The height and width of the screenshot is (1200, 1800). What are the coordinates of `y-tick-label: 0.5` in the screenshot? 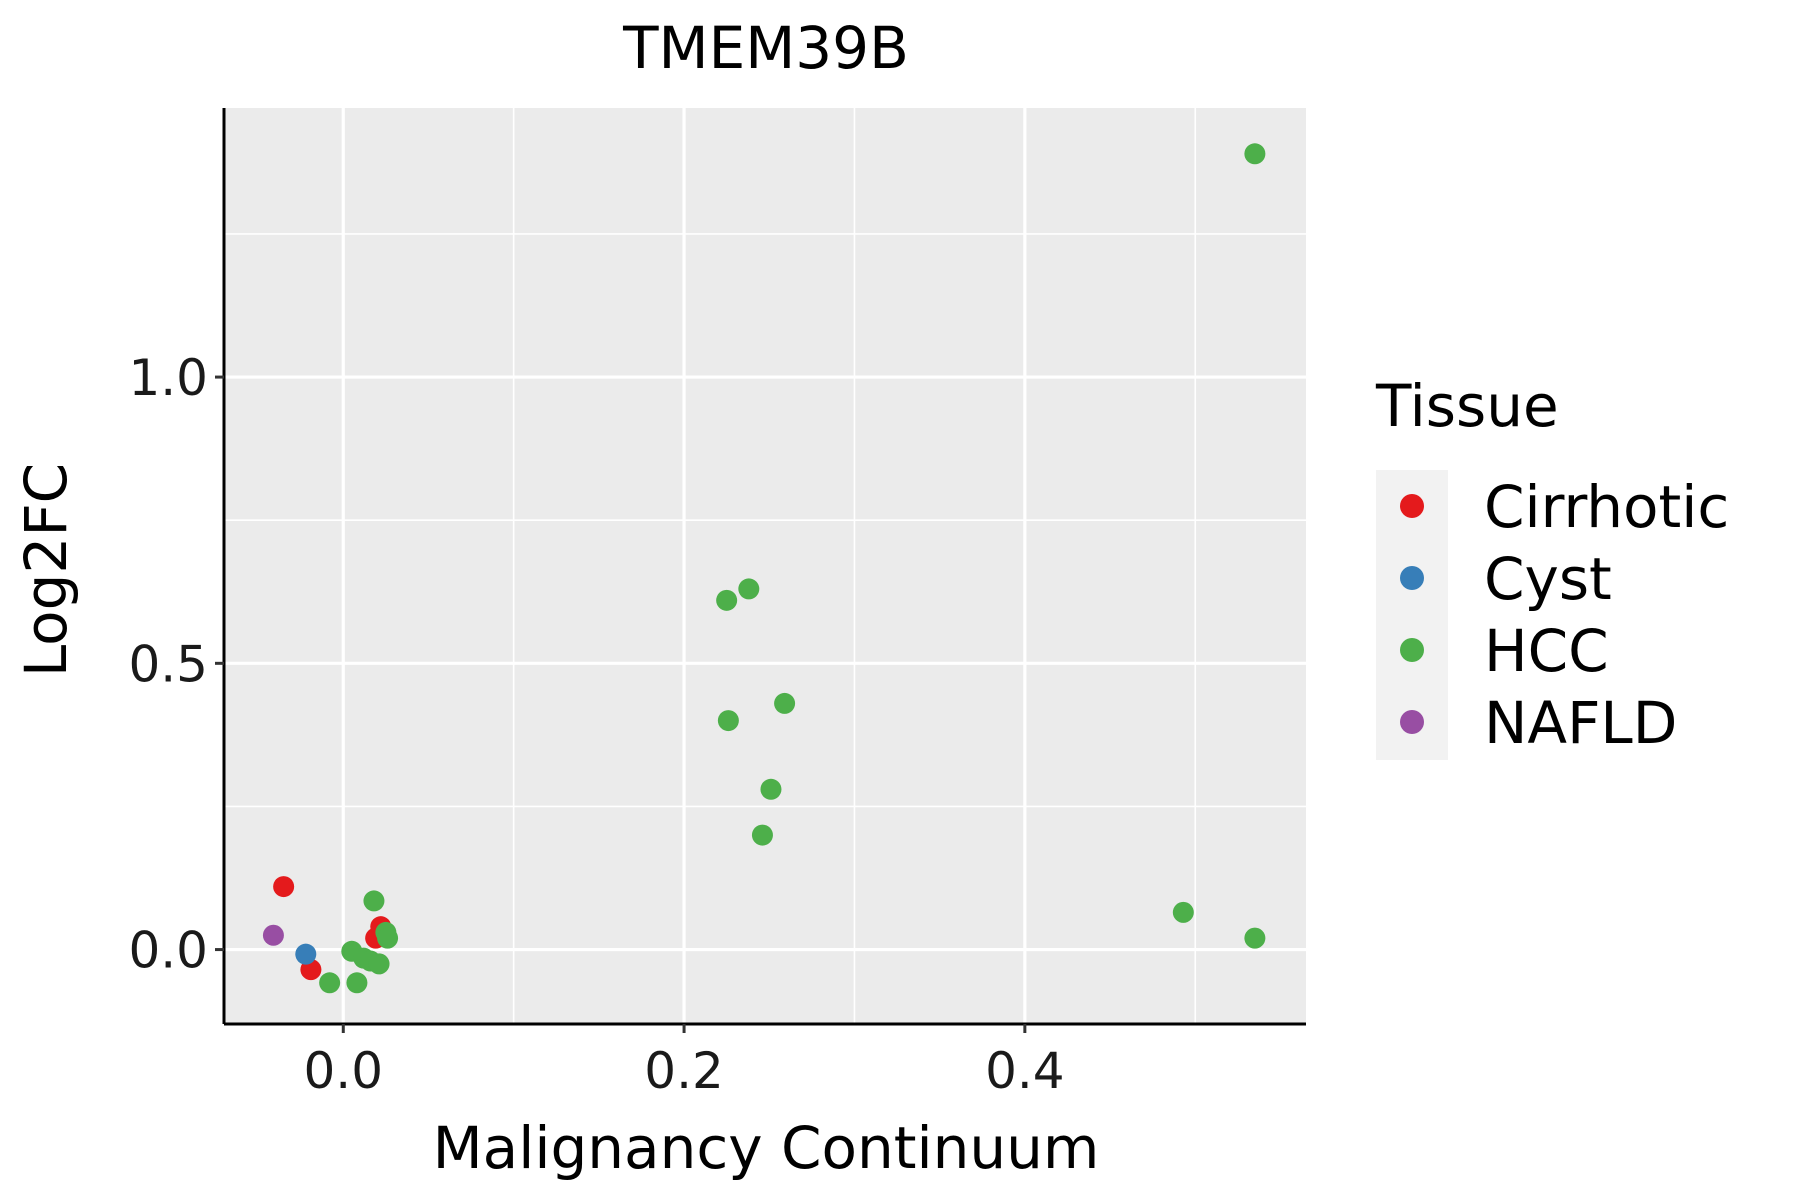 It's located at (168, 664).